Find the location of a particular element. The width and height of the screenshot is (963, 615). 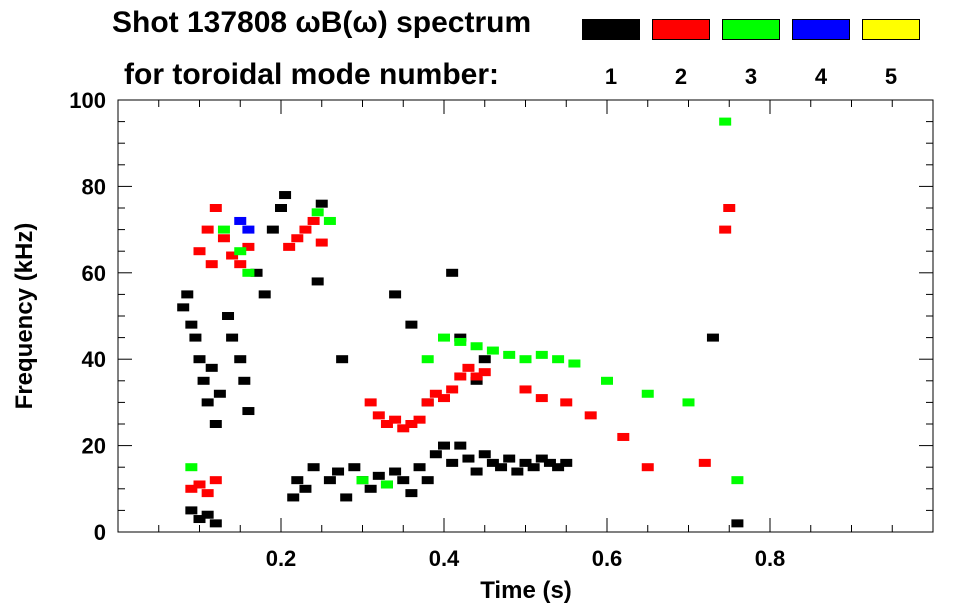

x-tick-label: 0.8 is located at coordinates (770, 558).